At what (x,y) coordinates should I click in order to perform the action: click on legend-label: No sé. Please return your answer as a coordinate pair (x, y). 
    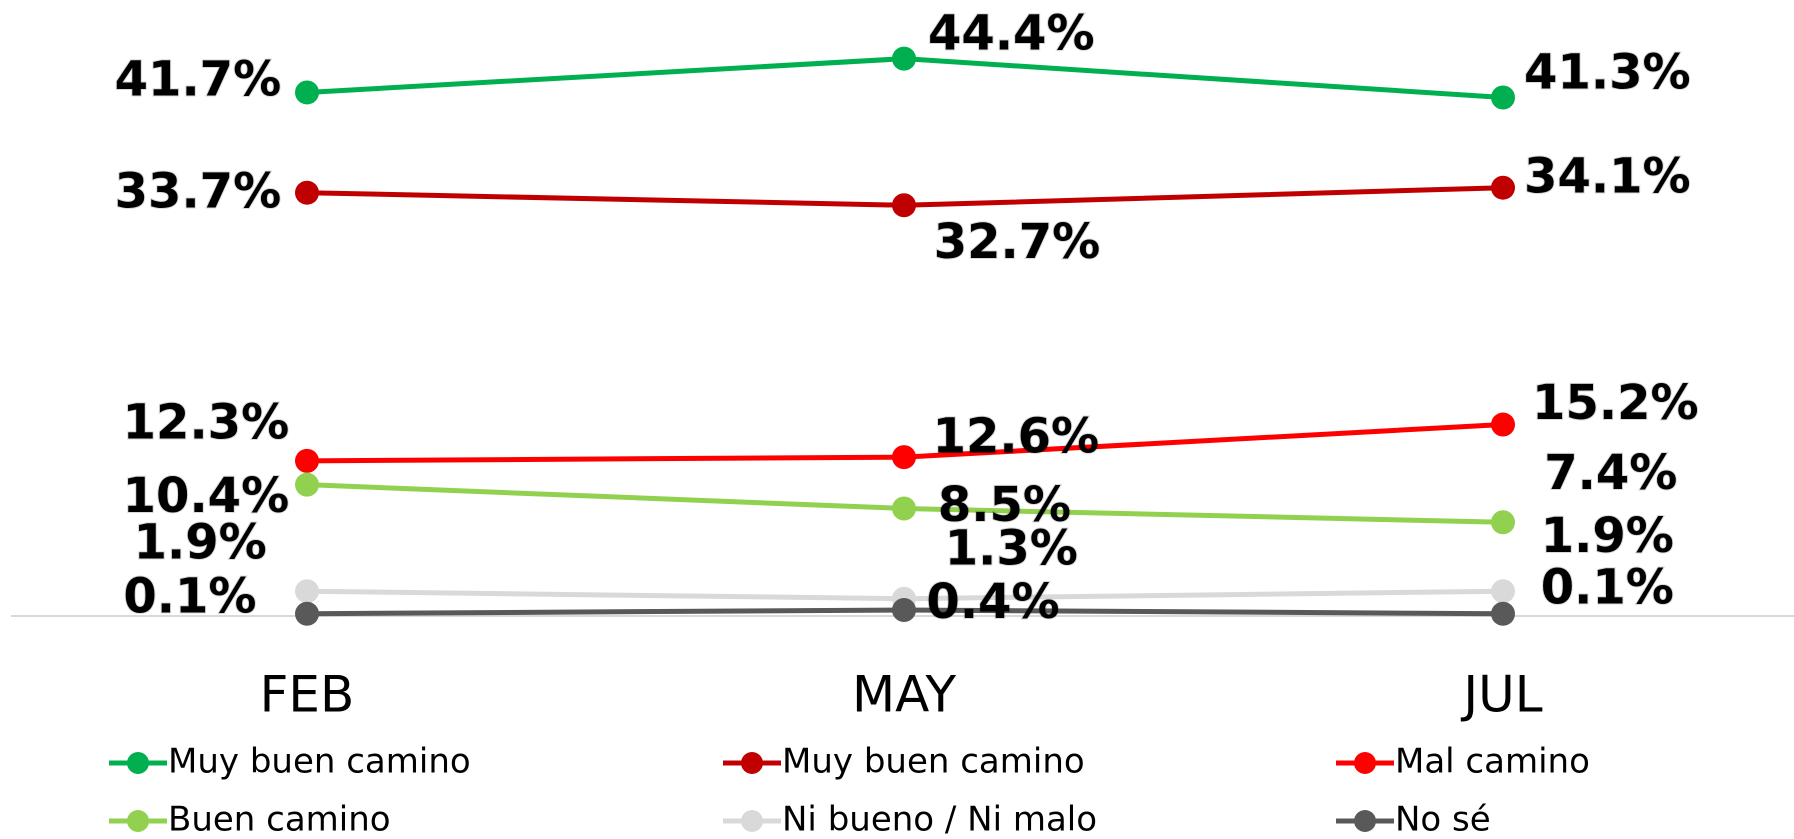
    Looking at the image, I should click on (1443, 819).